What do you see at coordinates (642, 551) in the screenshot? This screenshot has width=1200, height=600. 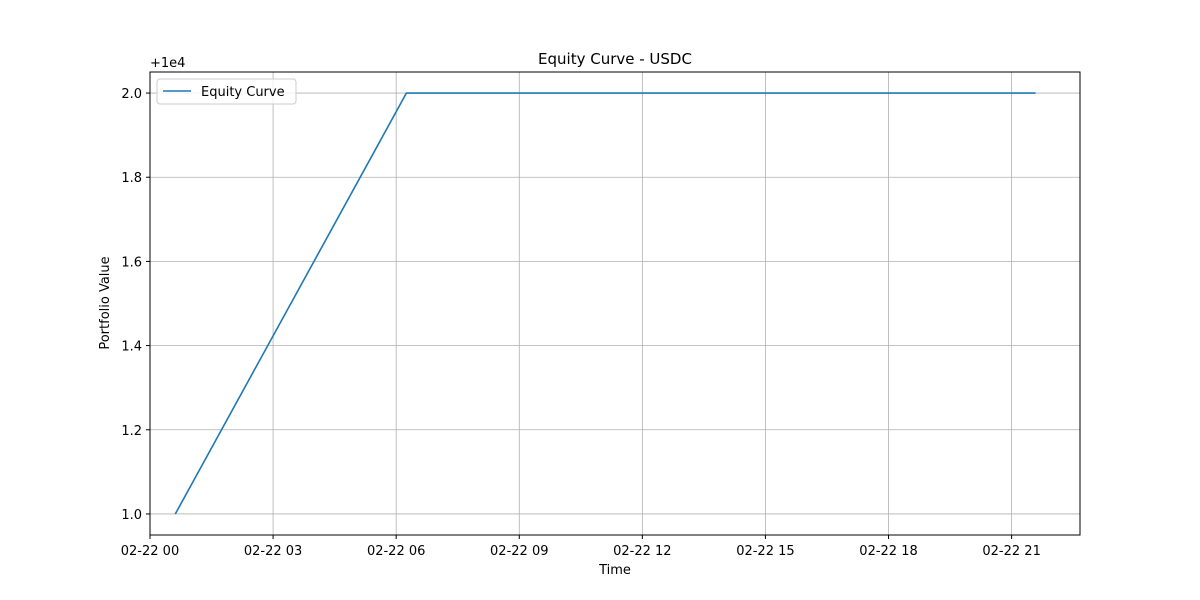 I see `x-tick-label: 02-22 12` at bounding box center [642, 551].